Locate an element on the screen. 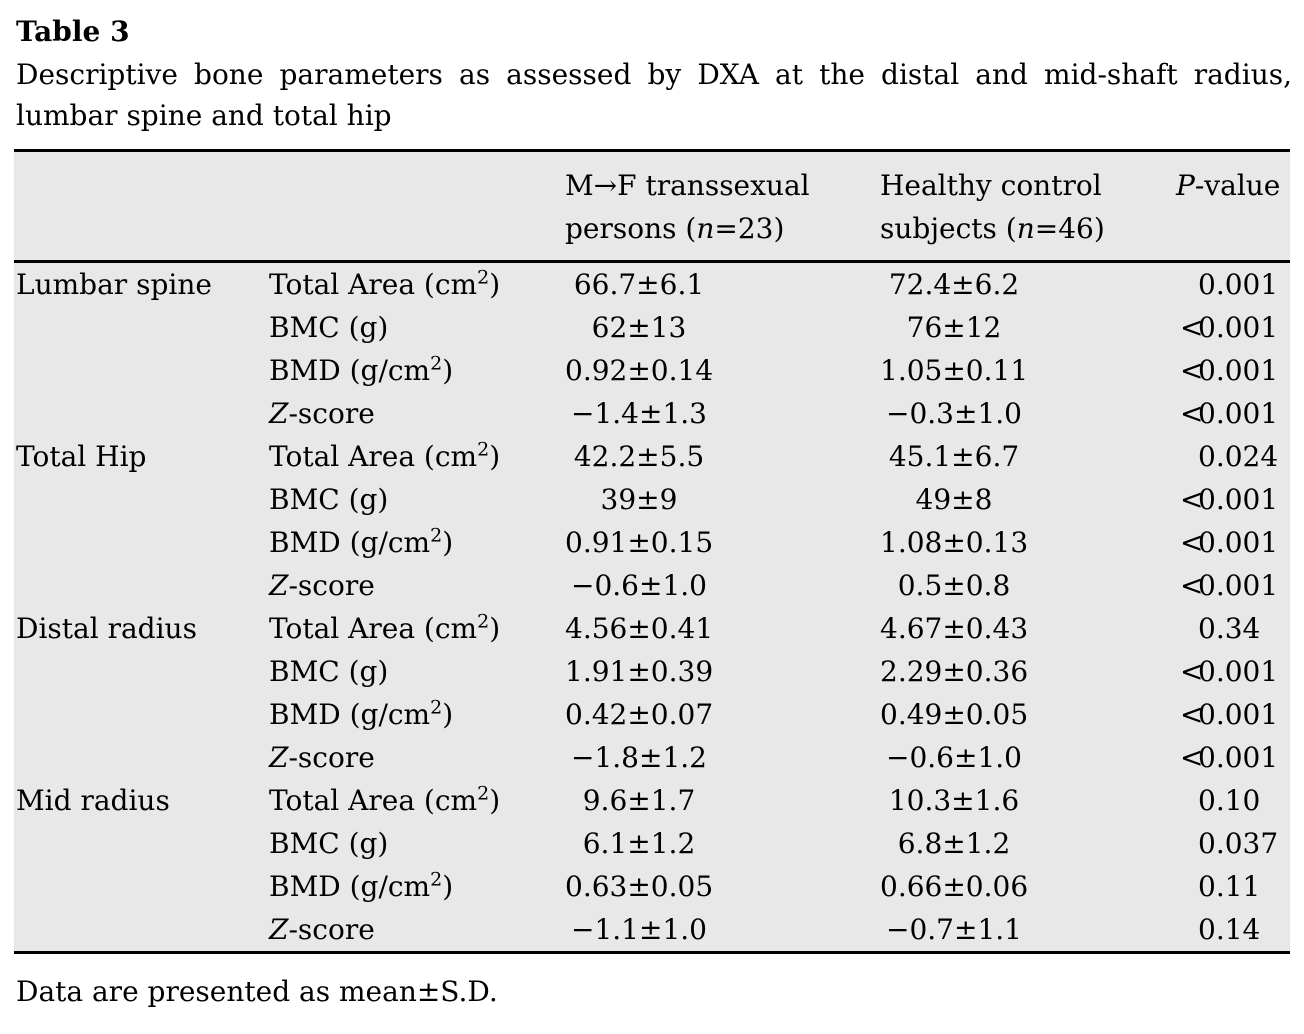 This screenshot has height=1034, width=1304. value-control: 1.08±0.13 is located at coordinates (954, 542).